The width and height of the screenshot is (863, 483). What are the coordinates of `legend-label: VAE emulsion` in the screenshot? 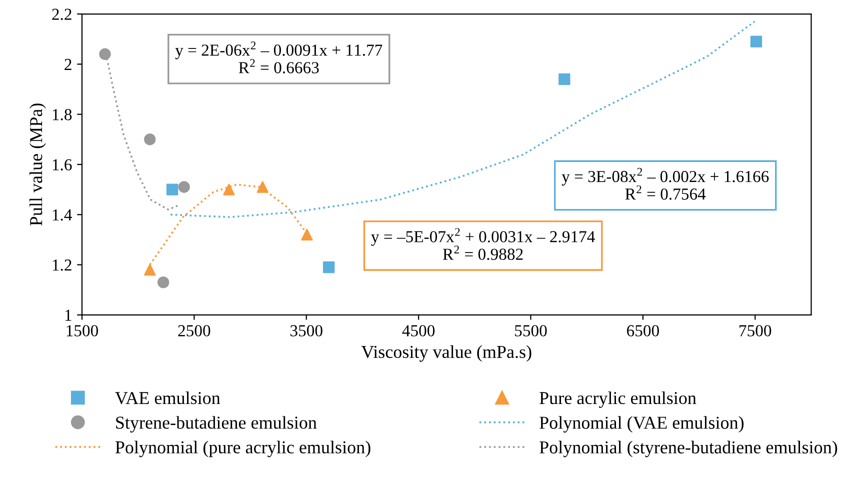 It's located at (167, 397).